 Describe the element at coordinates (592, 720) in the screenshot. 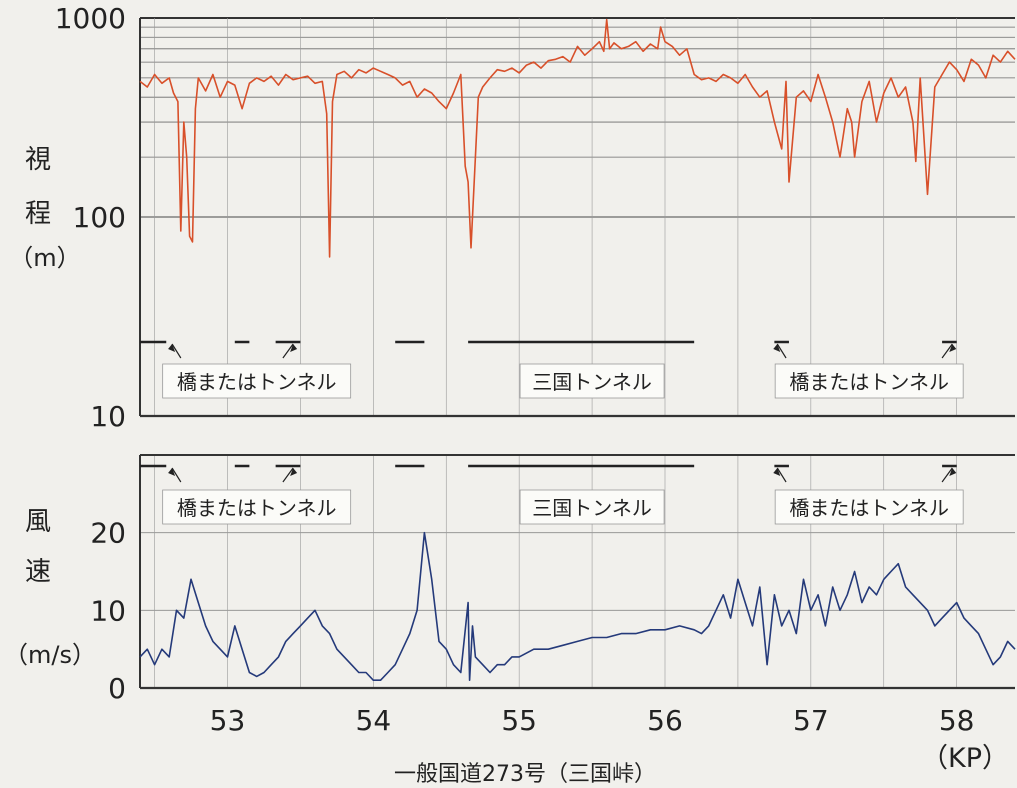

I see `x-ticks: 53 54 55 56 57 58` at that location.